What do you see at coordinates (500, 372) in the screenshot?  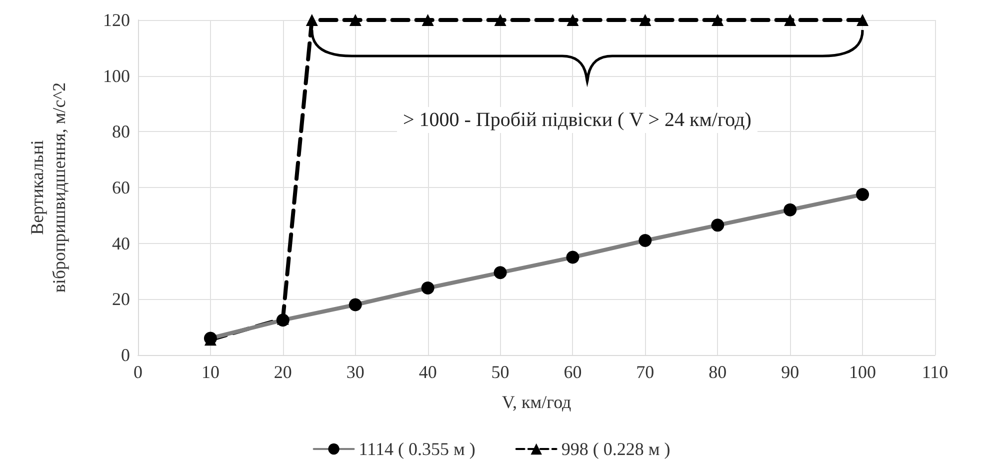 I see `x-tick-label: 50` at bounding box center [500, 372].